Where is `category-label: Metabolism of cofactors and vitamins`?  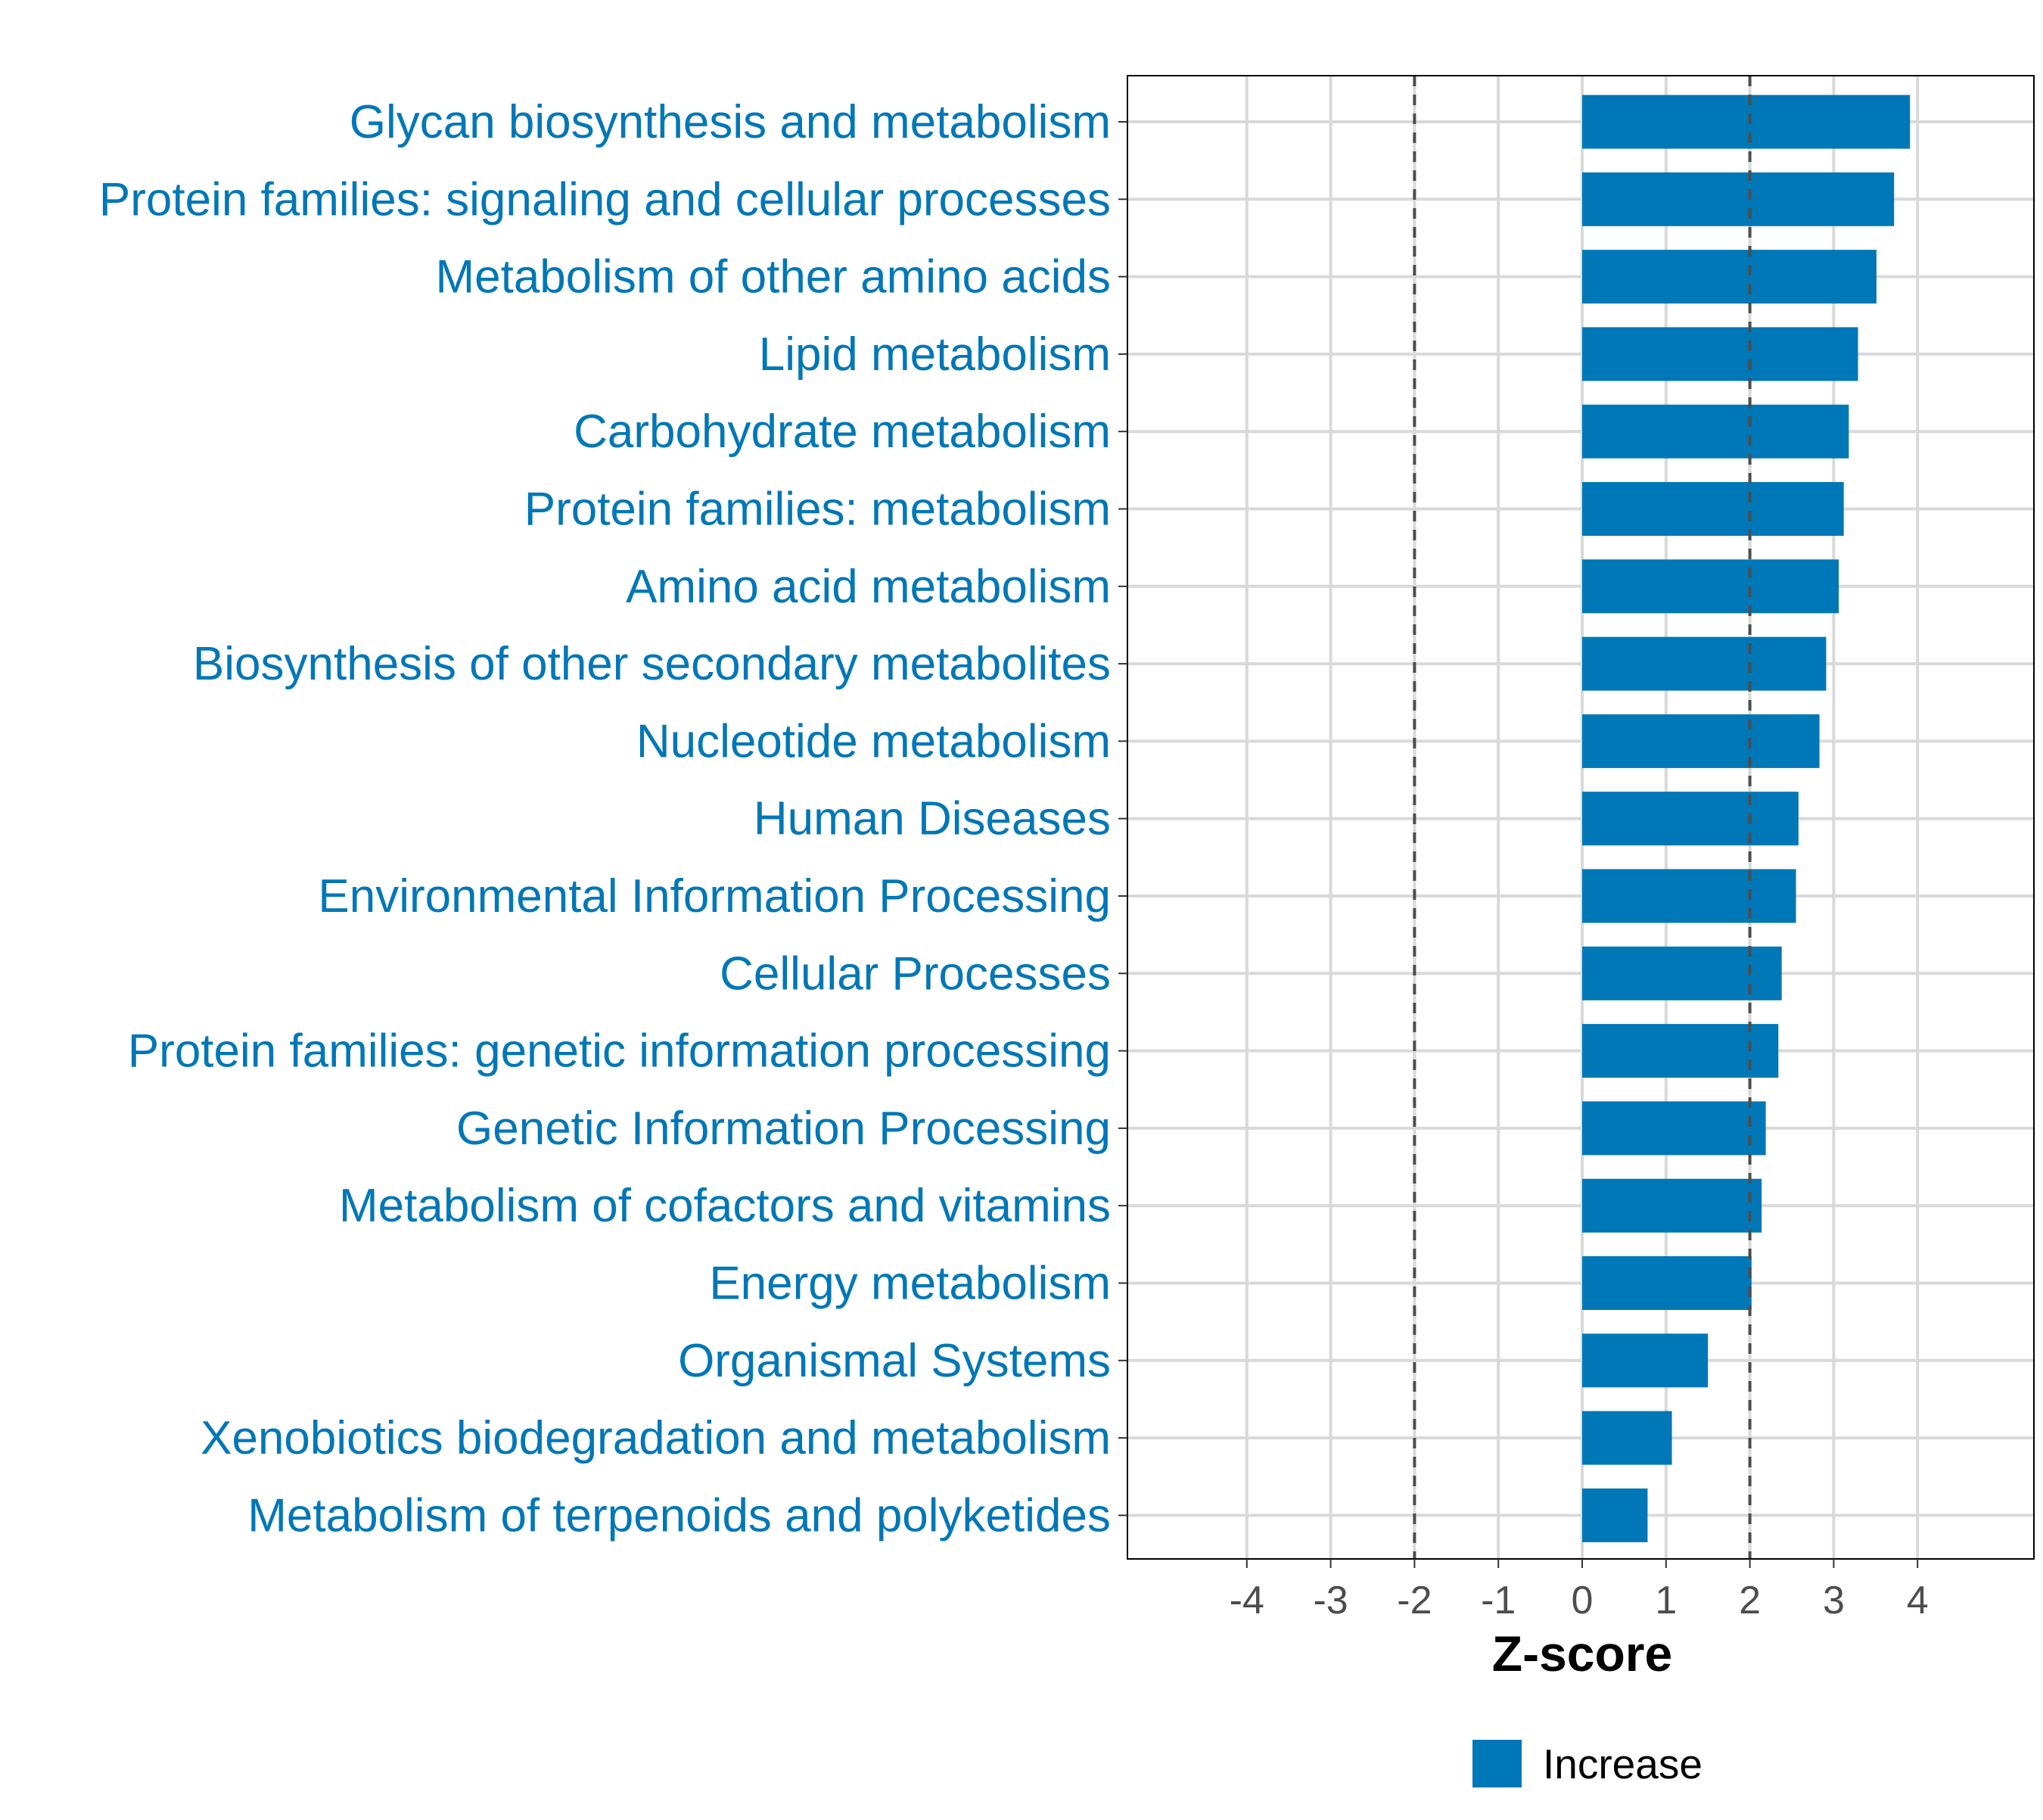 category-label: Metabolism of cofactors and vitamins is located at coordinates (725, 1206).